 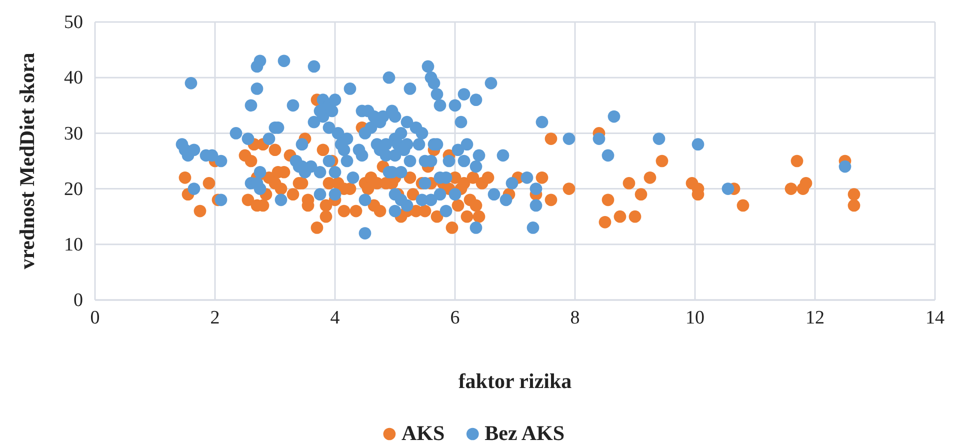 I want to click on legend-label: Bez AKS, so click(x=524, y=433).